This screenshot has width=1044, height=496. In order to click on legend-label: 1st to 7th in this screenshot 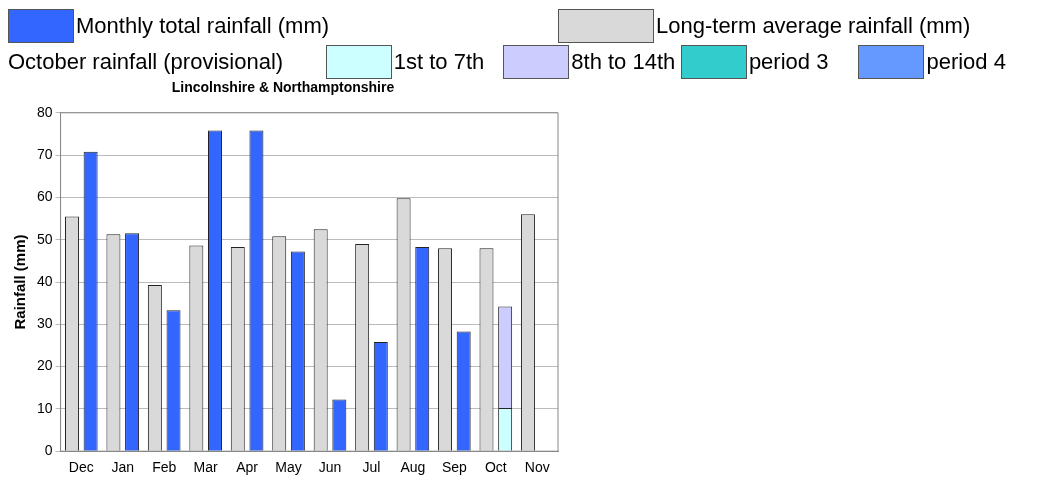, I will do `click(439, 62)`.